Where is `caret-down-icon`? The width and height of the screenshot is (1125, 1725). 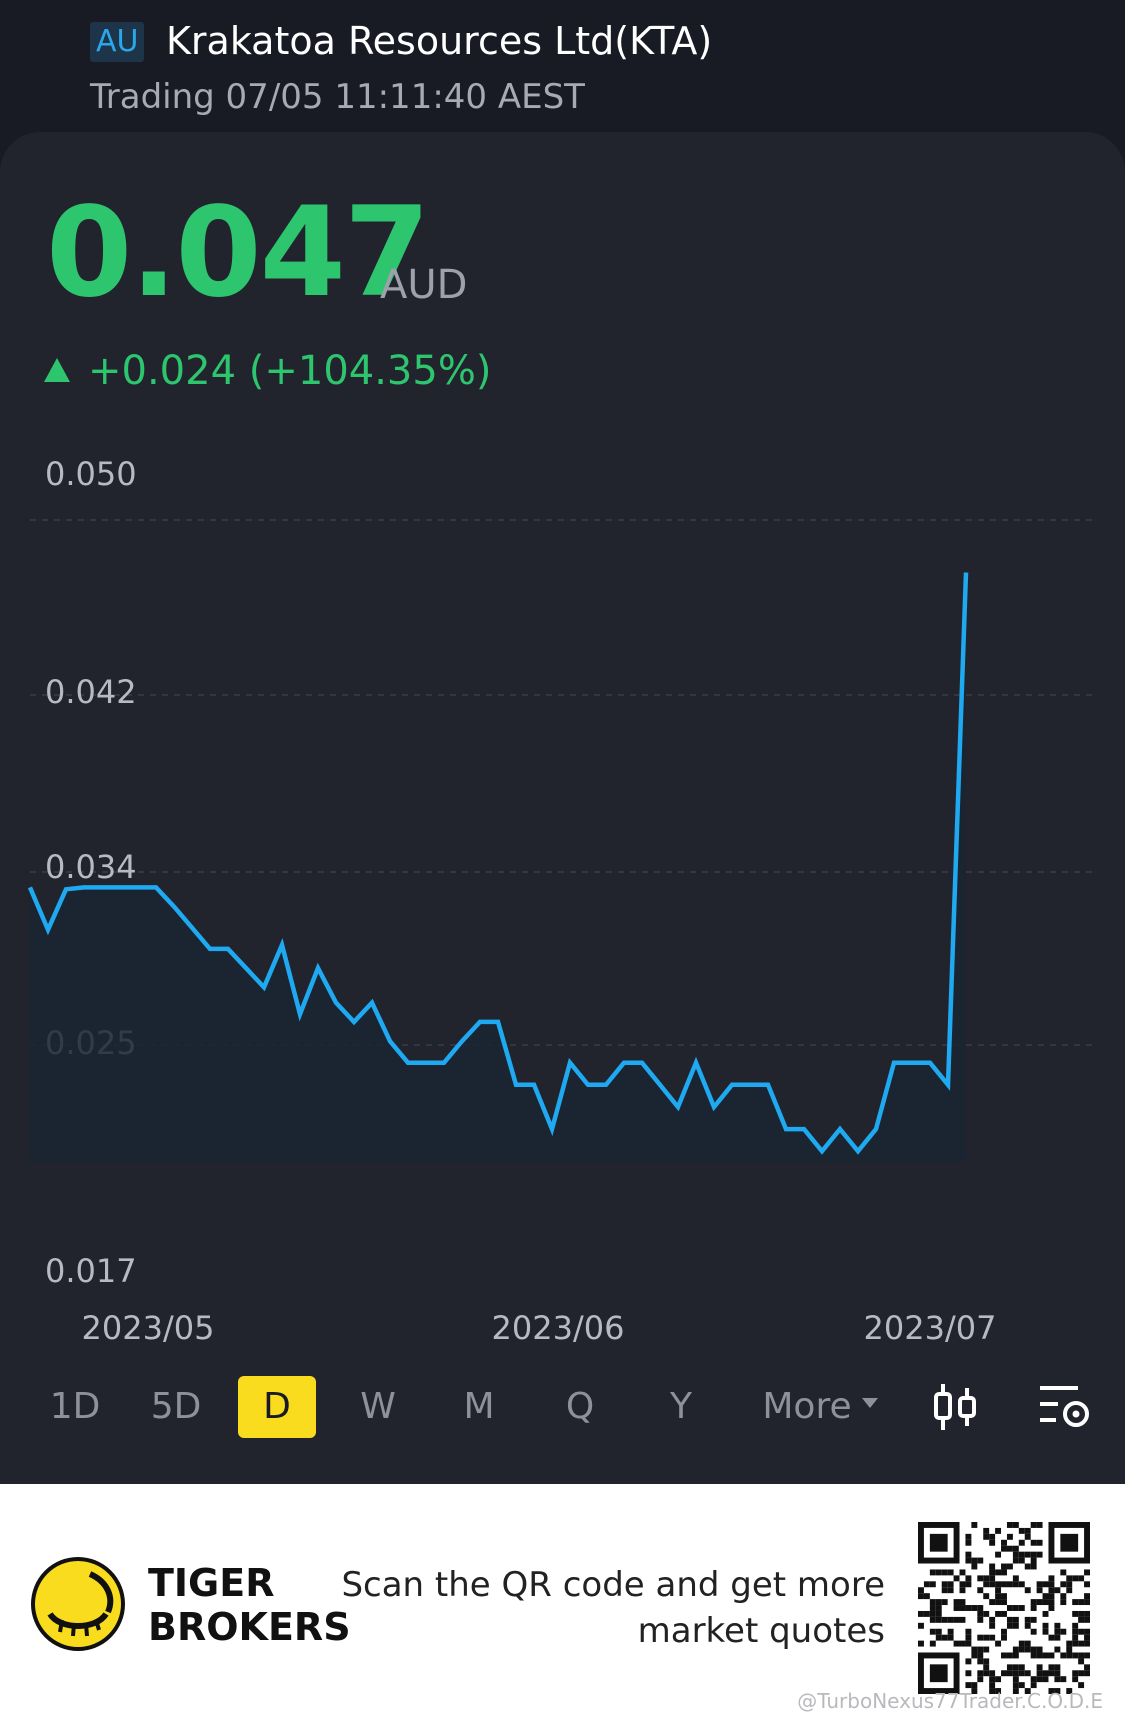 caret-down-icon is located at coordinates (869, 1403).